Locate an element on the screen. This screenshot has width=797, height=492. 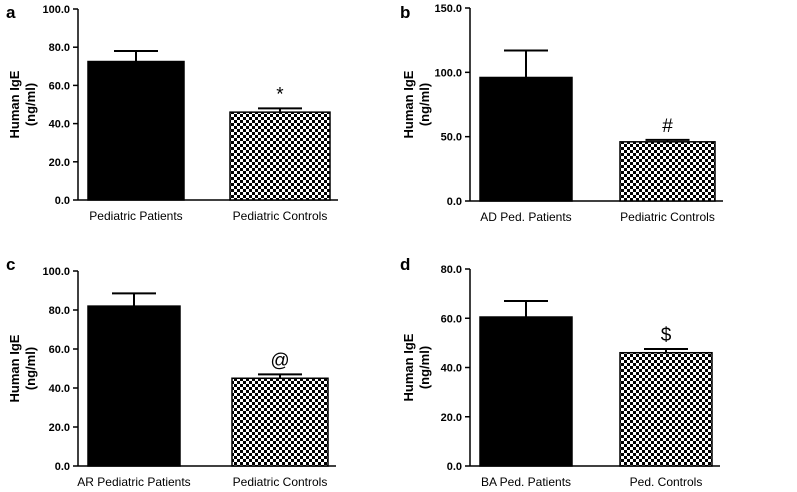
panel-letter: c is located at coordinates (10, 264).